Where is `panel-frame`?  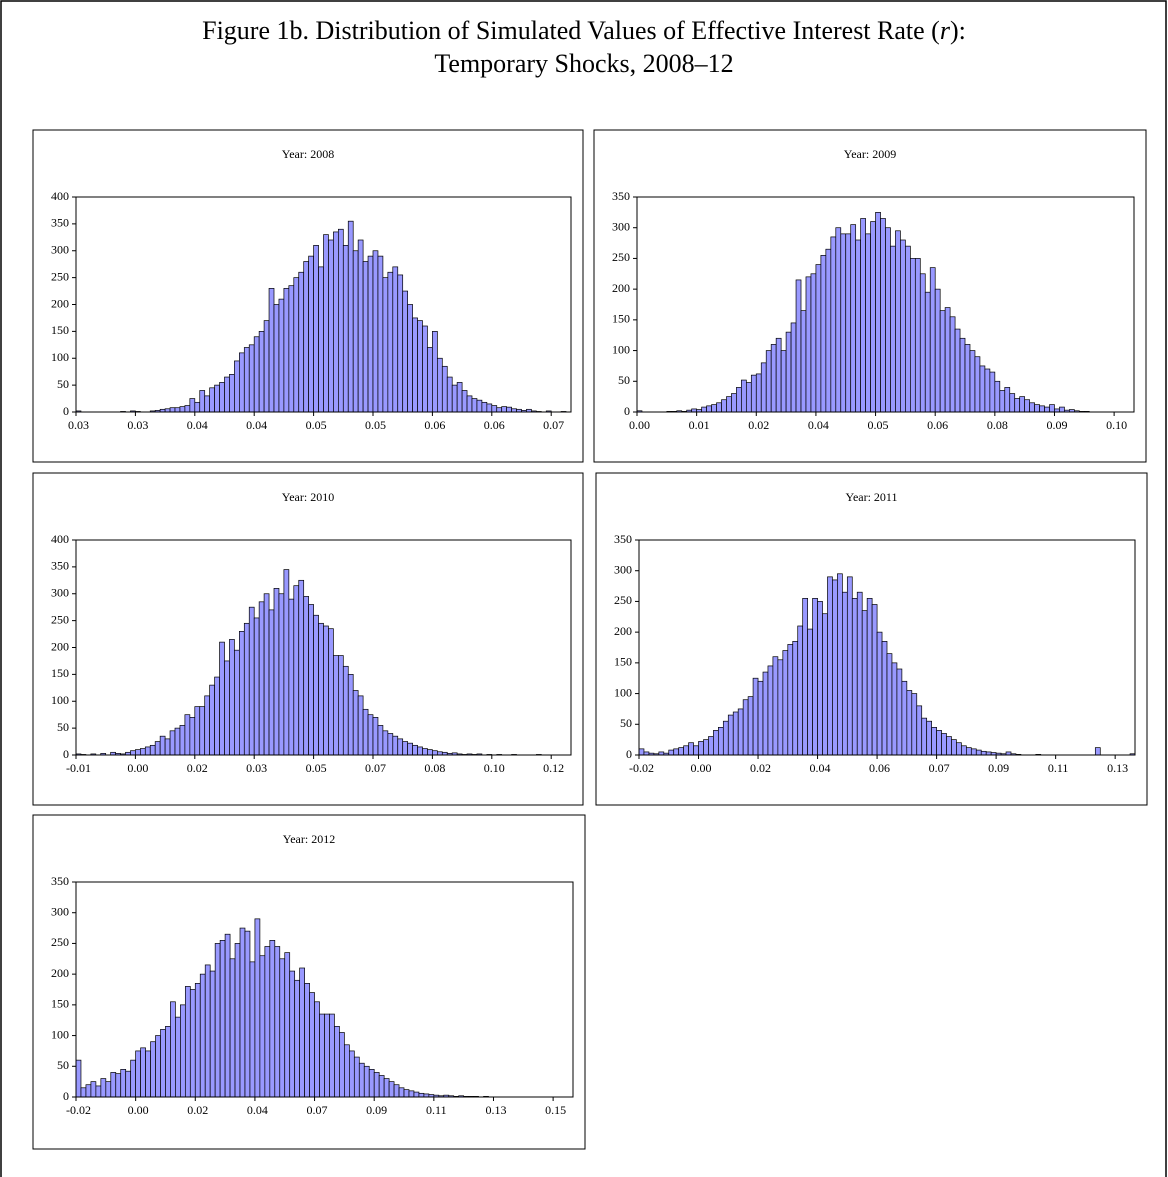
panel-frame is located at coordinates (309, 982).